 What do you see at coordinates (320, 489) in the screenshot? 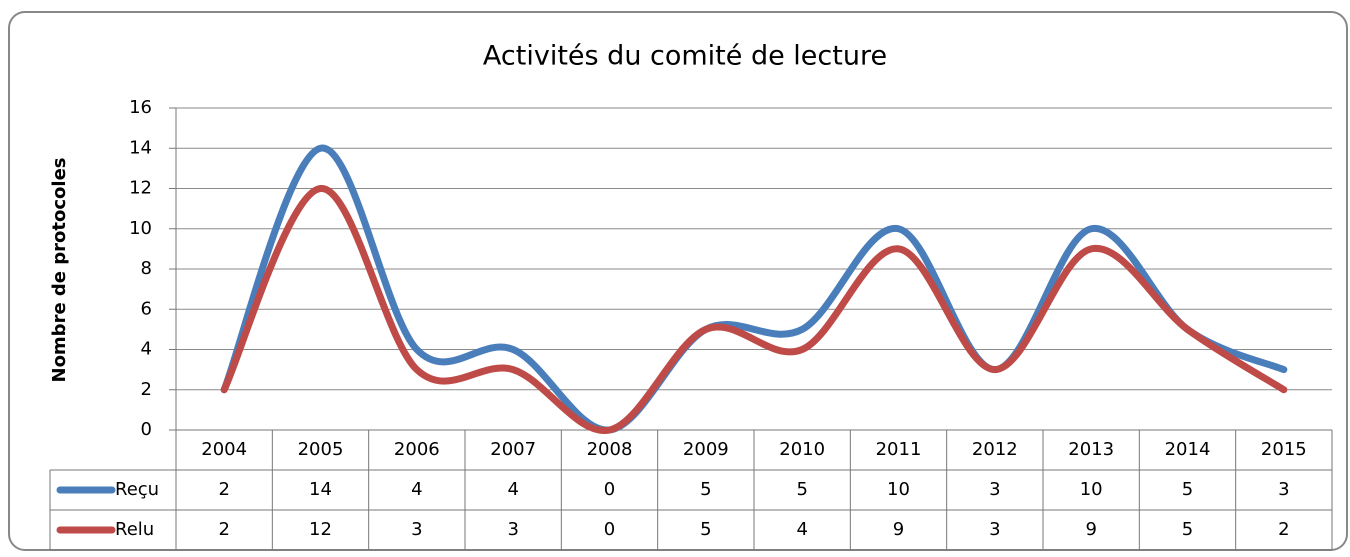
I see `table-value: 14` at bounding box center [320, 489].